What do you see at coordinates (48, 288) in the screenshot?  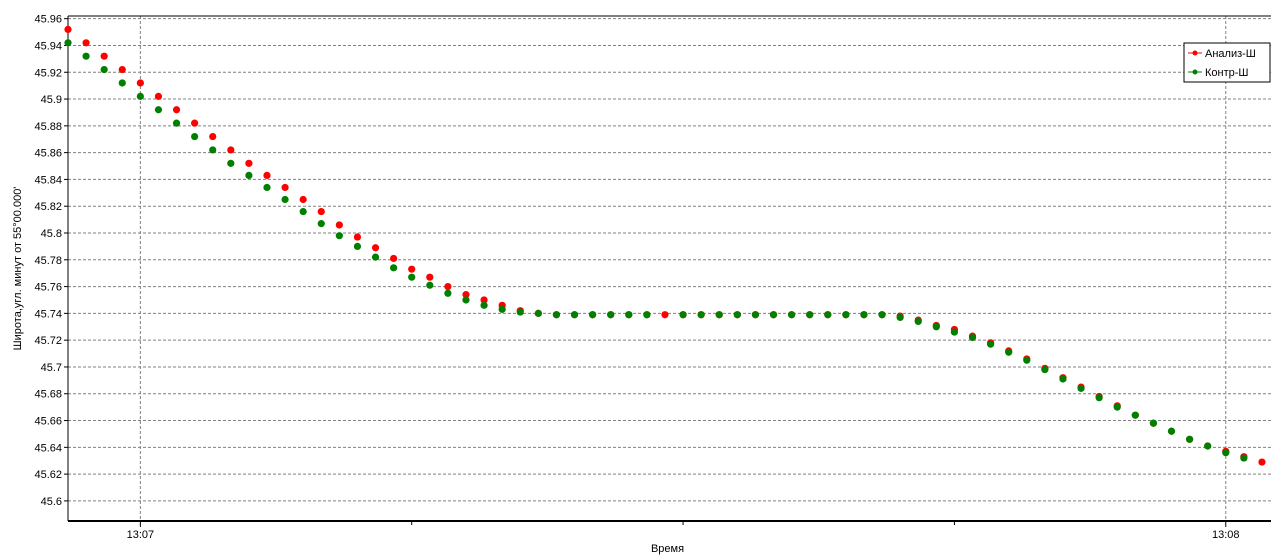 I see `y-tick-label: 45.76` at bounding box center [48, 288].